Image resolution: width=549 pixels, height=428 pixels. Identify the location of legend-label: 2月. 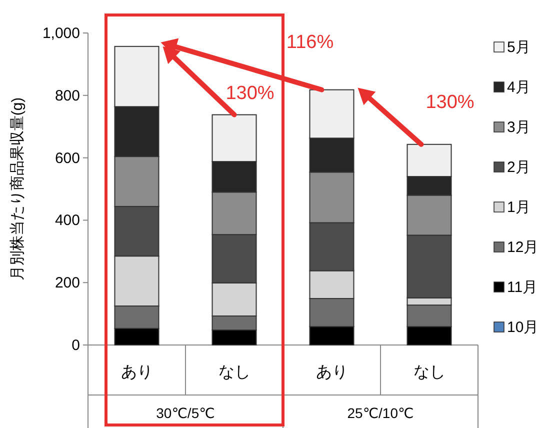
(518, 167).